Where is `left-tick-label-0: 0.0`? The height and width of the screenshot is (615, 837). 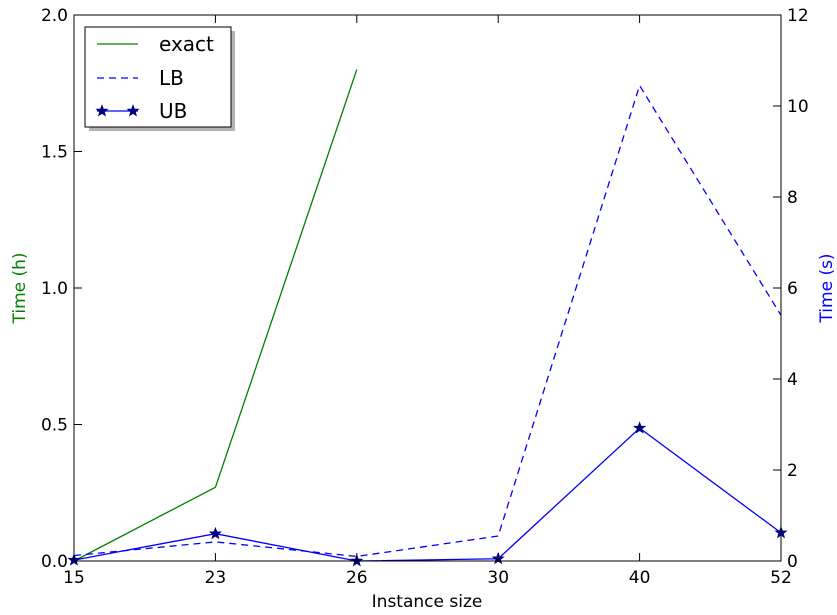
left-tick-label-0: 0.0 is located at coordinates (54, 562).